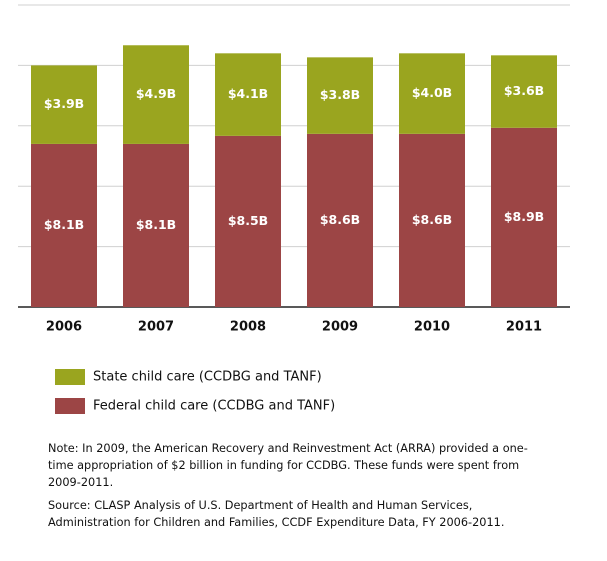 Image resolution: width=607 pixels, height=561 pixels. I want to click on x-tick-label: 2007, so click(156, 327).